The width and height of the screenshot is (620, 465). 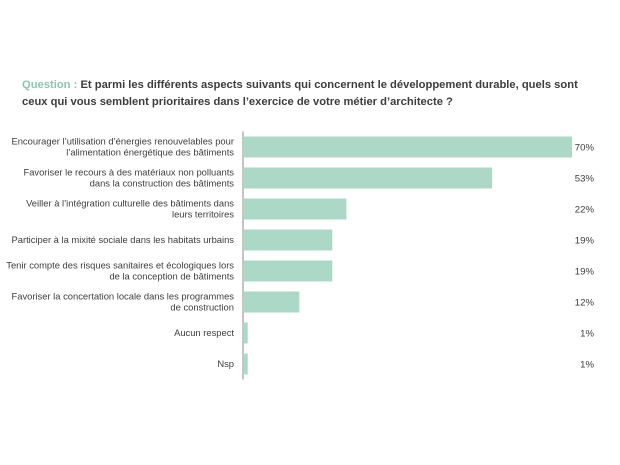 I want to click on value-label-8: 1%, so click(x=587, y=365).